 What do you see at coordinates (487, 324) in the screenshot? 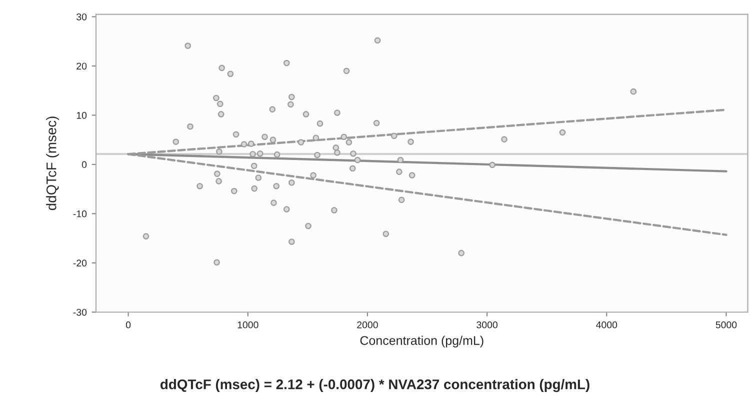
I see `x-tick-label: 3000` at bounding box center [487, 324].